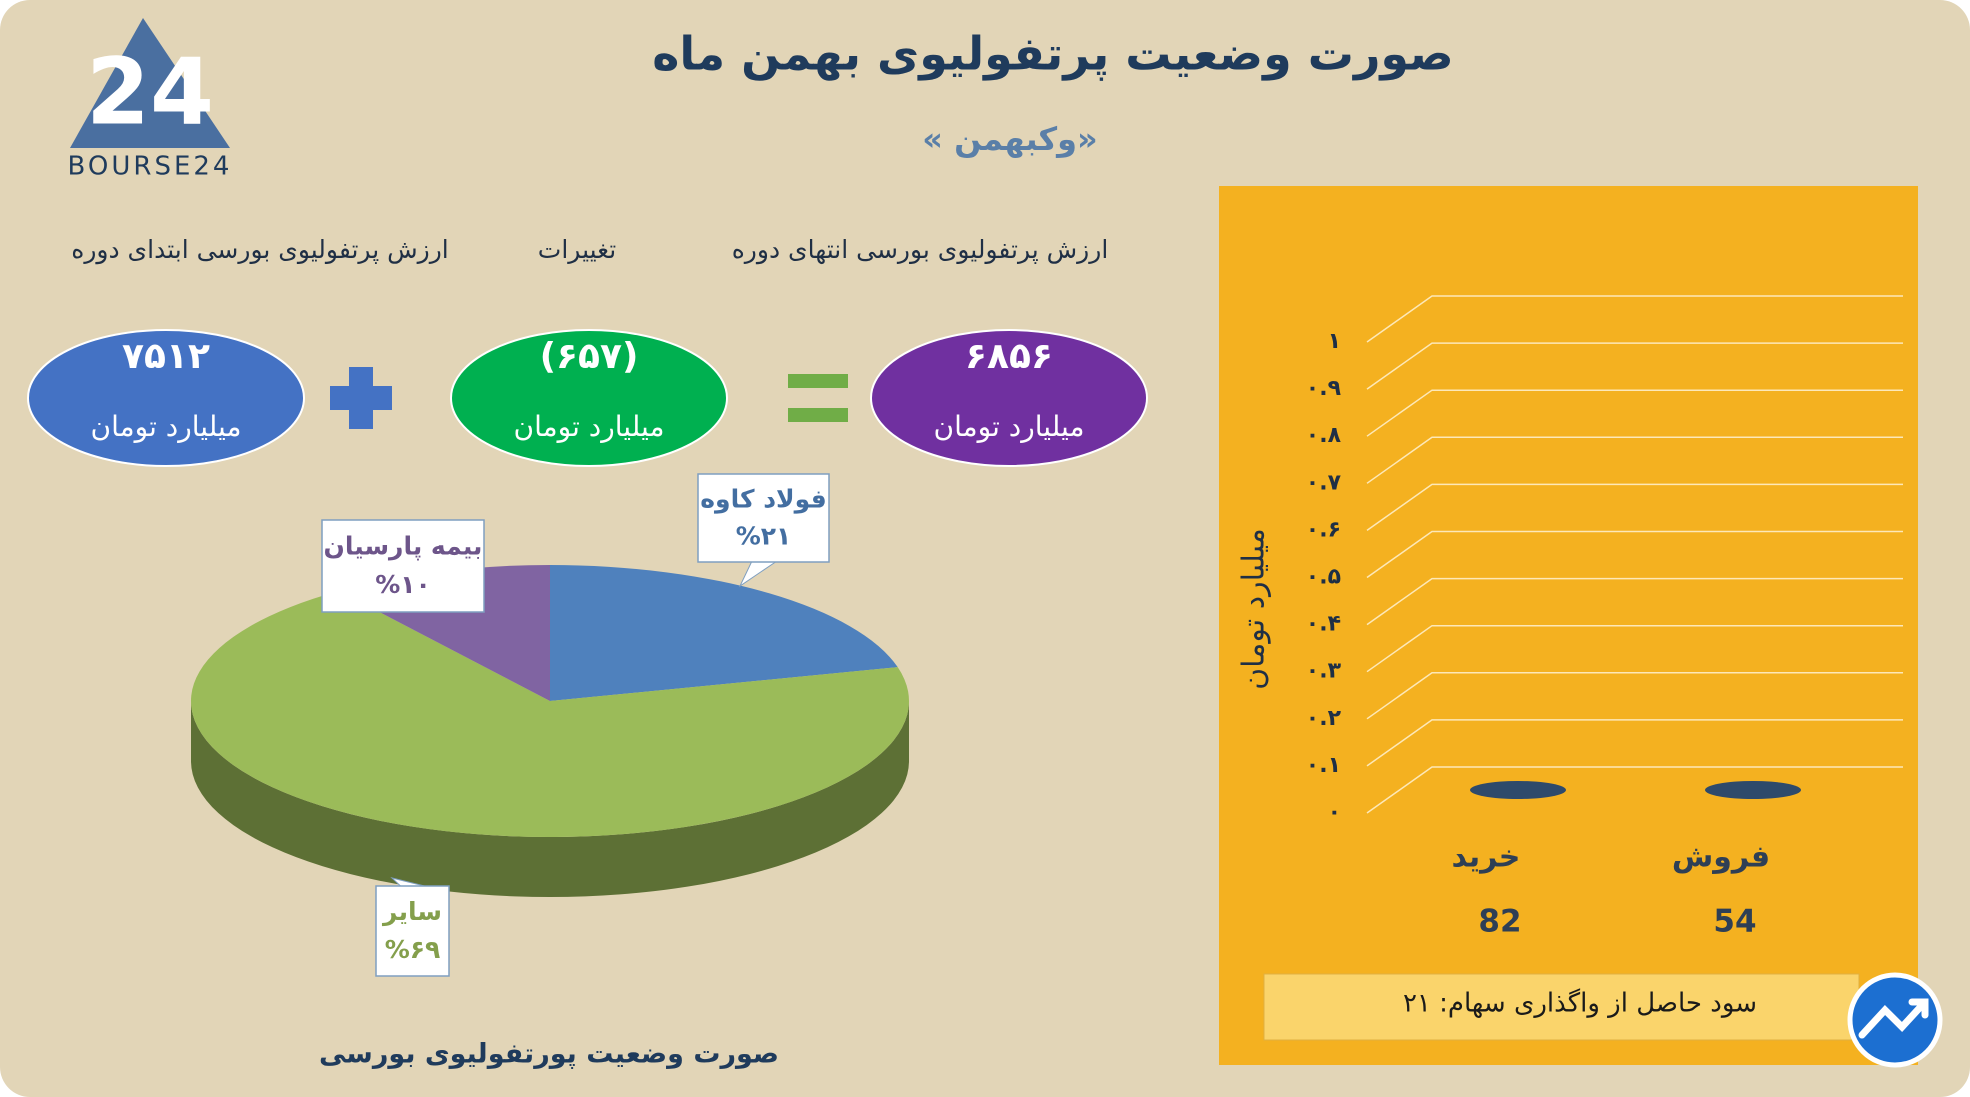 This screenshot has width=1970, height=1097. What do you see at coordinates (1324, 671) in the screenshot?
I see `y-tick-label: ۰.۳` at bounding box center [1324, 671].